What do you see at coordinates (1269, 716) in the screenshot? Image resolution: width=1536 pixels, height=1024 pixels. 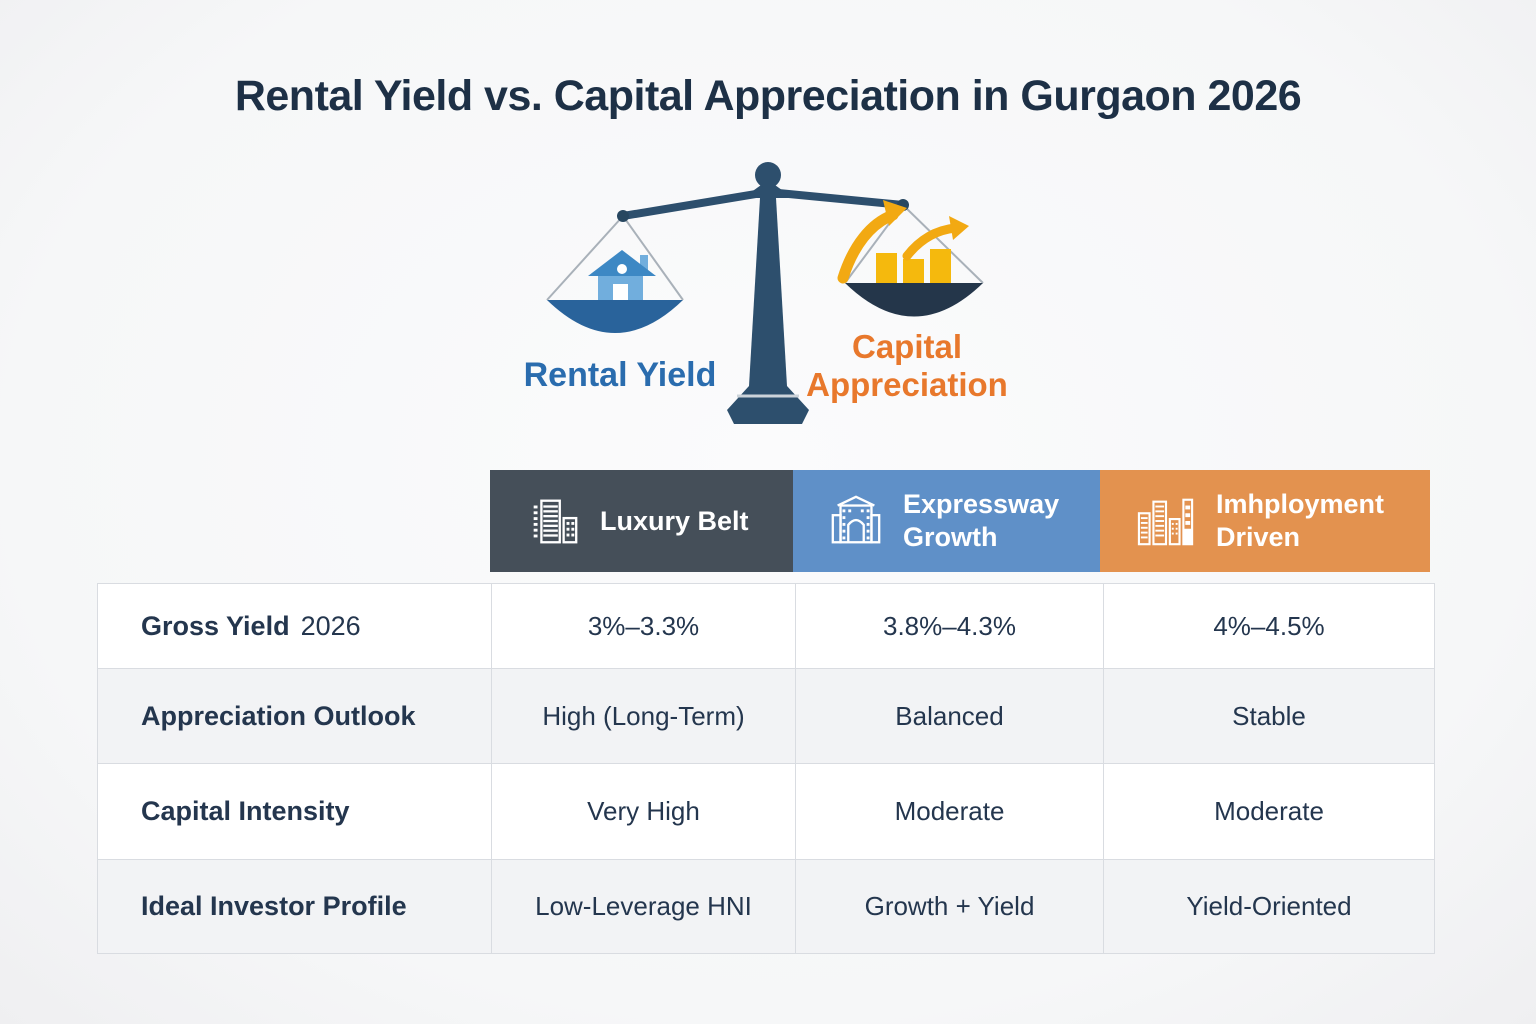 I see `cell-appreciation-employment: Stable` at bounding box center [1269, 716].